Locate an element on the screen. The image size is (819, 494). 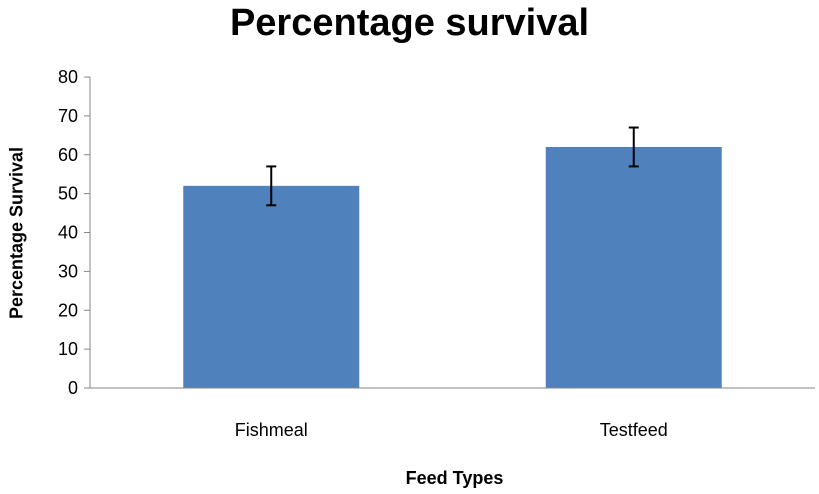
chart-title: Percentage survival is located at coordinates (409, 23).